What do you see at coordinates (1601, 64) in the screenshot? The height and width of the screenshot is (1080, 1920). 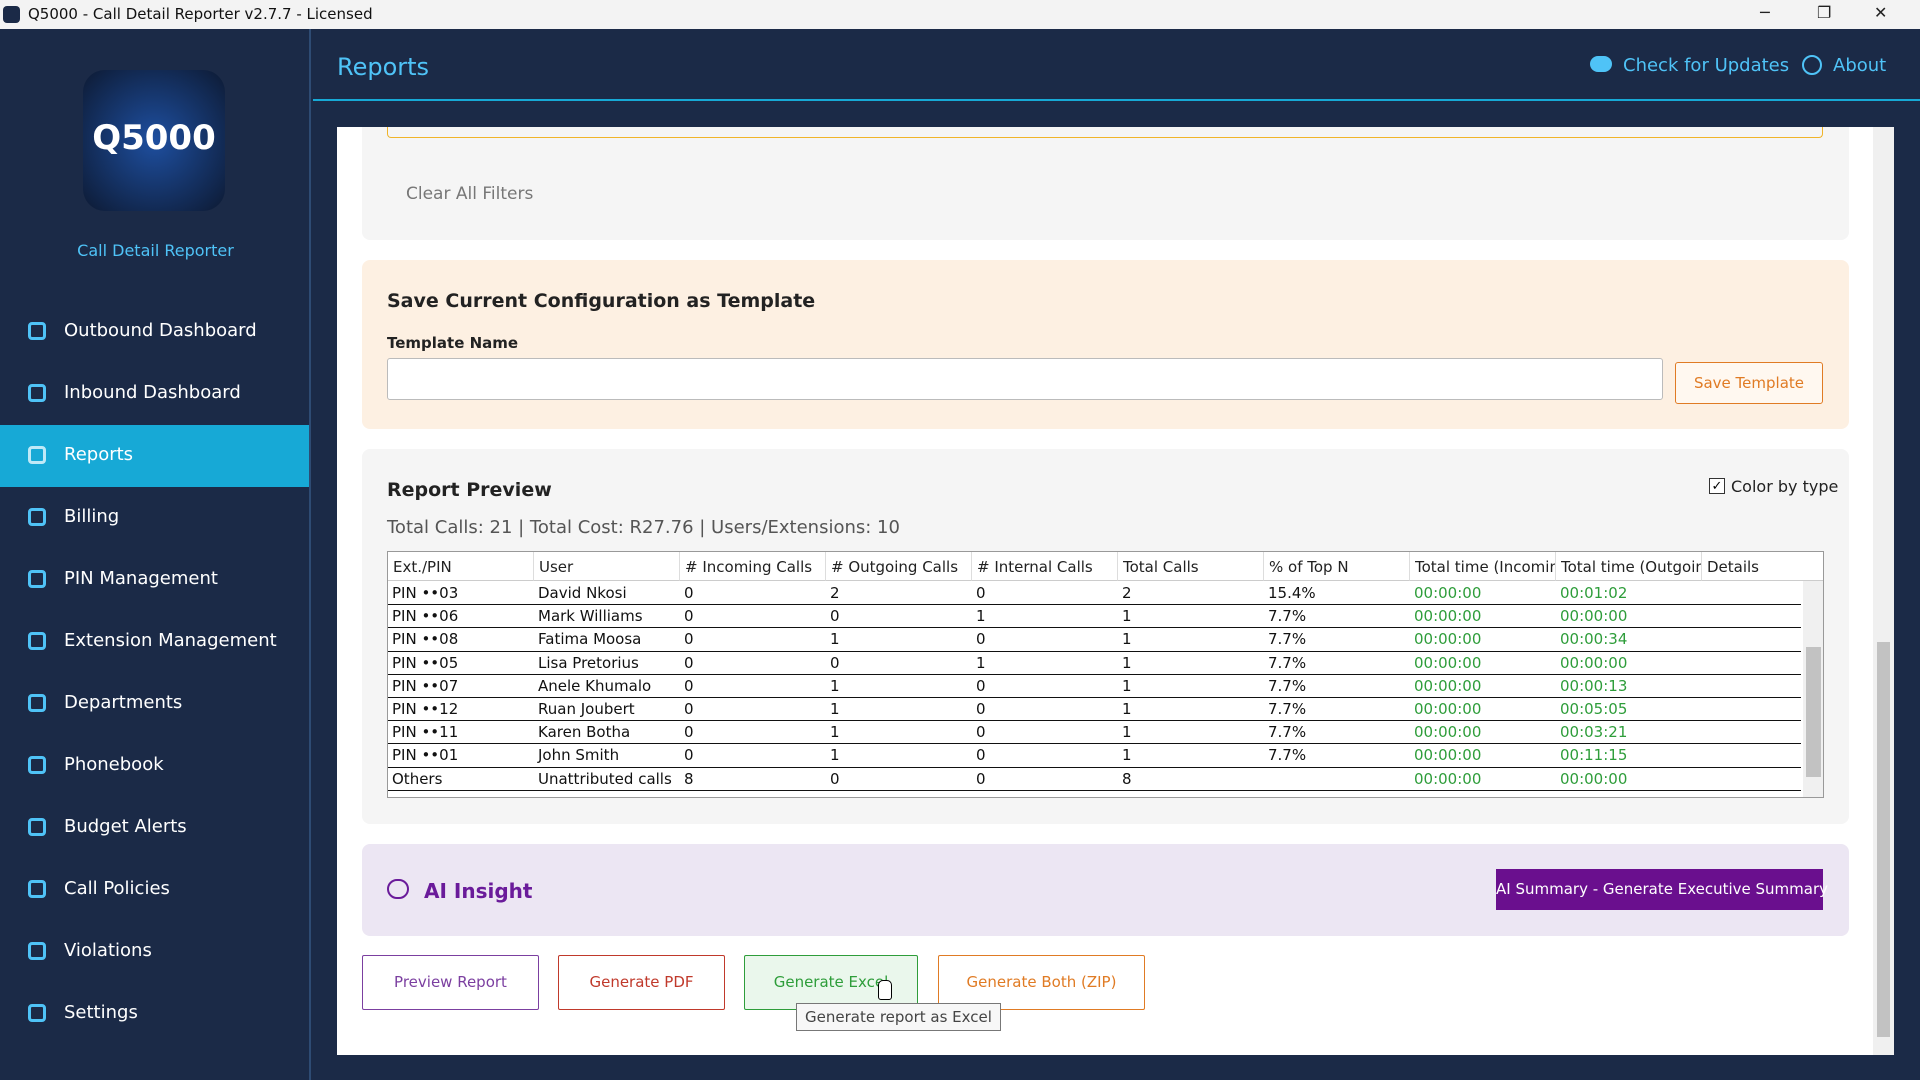 I see `cloud-icon` at bounding box center [1601, 64].